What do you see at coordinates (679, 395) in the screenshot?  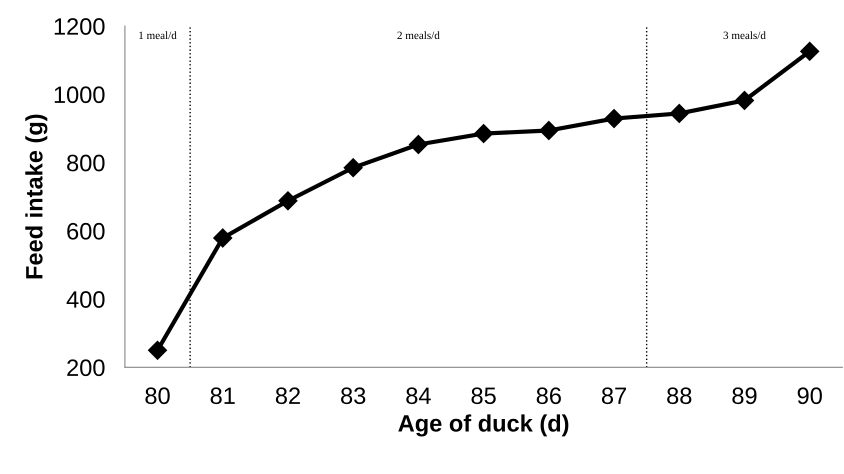 I see `x-tick-label: 88` at bounding box center [679, 395].